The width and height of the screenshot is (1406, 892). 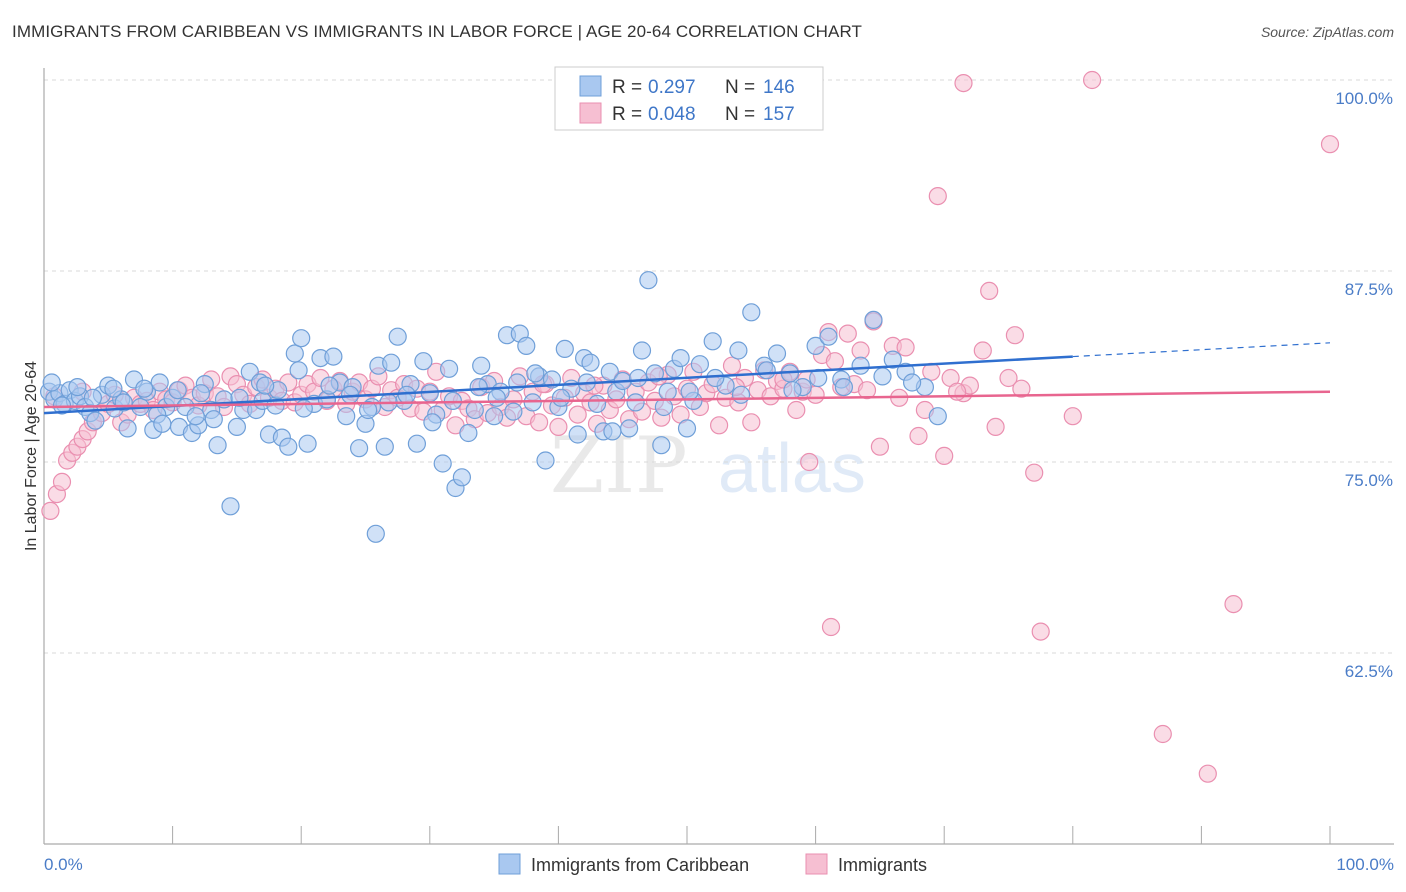 I want to click on legend-n-label-2: N =, so click(x=740, y=114).